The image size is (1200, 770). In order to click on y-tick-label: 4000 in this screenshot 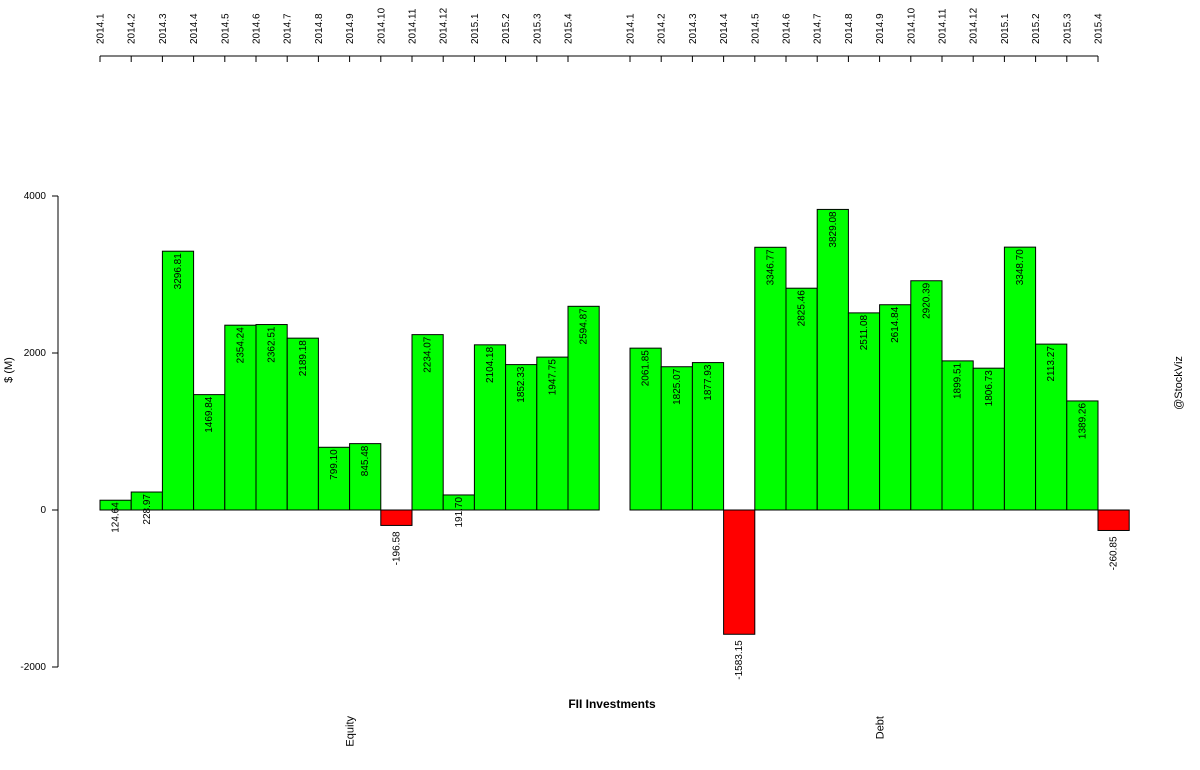, I will do `click(35, 196)`.